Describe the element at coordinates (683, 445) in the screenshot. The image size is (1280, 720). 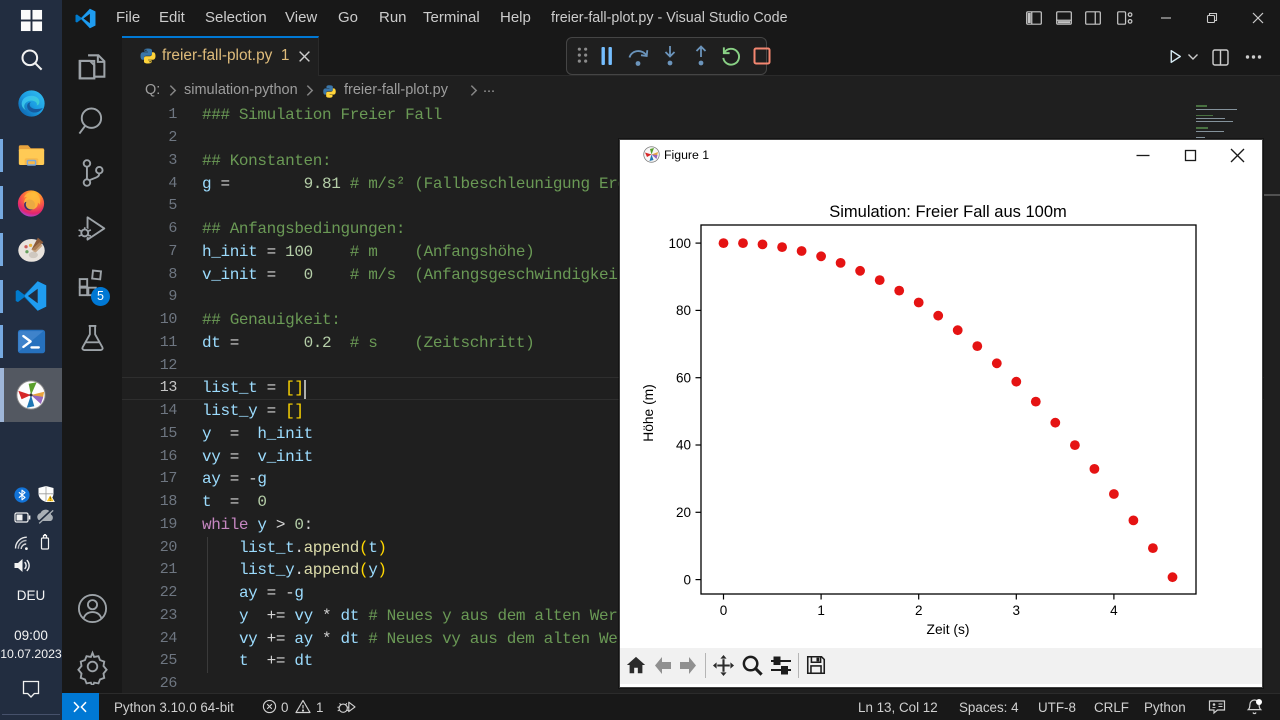
I see `svg-text: 40` at that location.